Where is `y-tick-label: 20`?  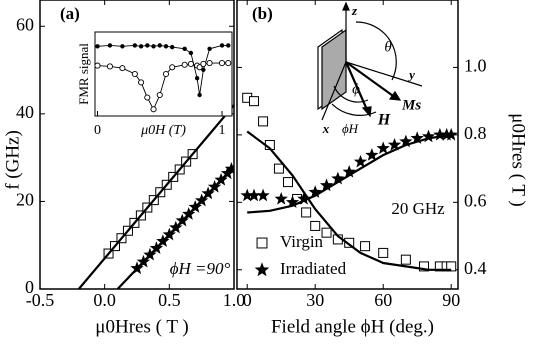
y-tick-label: 20 is located at coordinates (25, 200).